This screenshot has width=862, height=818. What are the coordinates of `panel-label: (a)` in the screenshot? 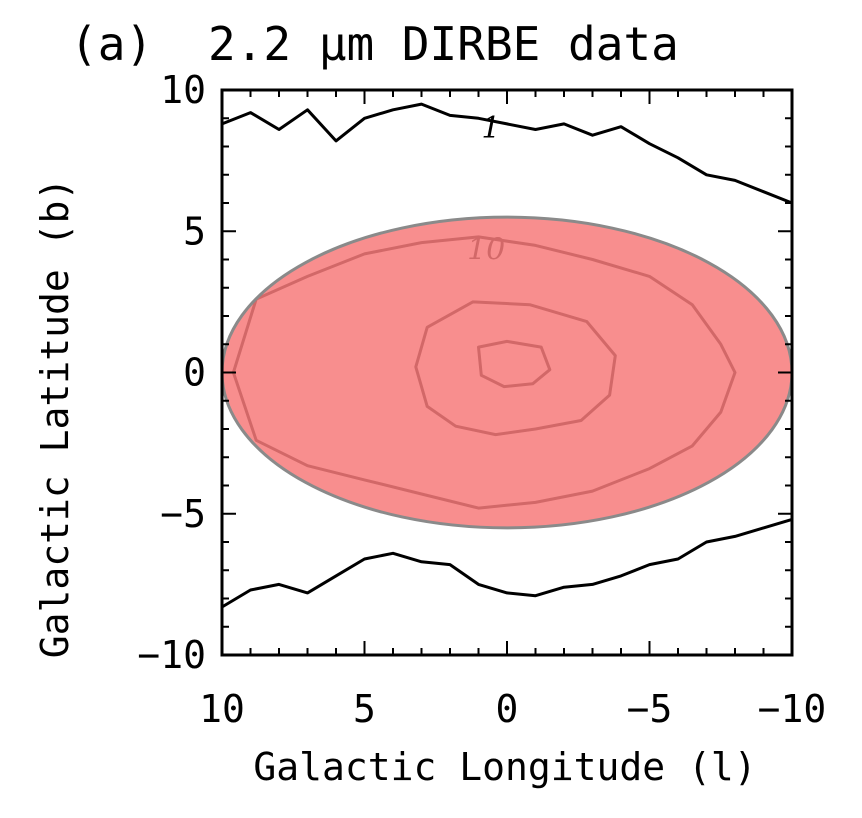 It's located at (111, 44).